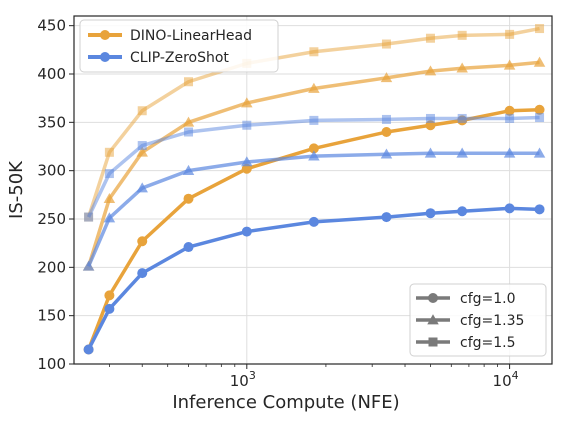  I want to click on legend-label: cfg=1.5, so click(488, 343).